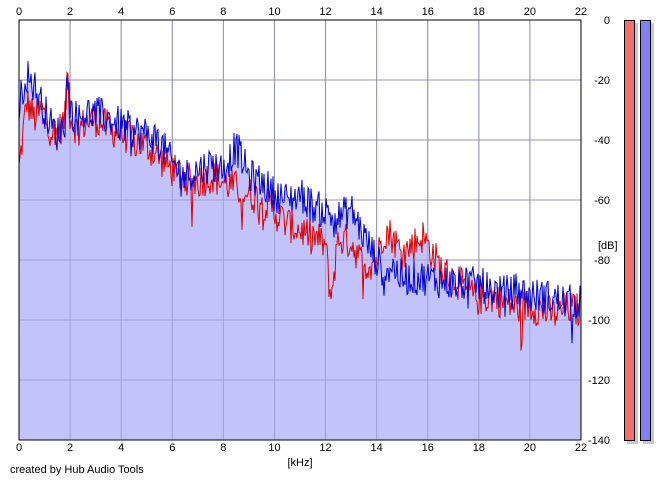  What do you see at coordinates (70, 448) in the screenshot?
I see `x-tick-label-bottom: 2` at bounding box center [70, 448].